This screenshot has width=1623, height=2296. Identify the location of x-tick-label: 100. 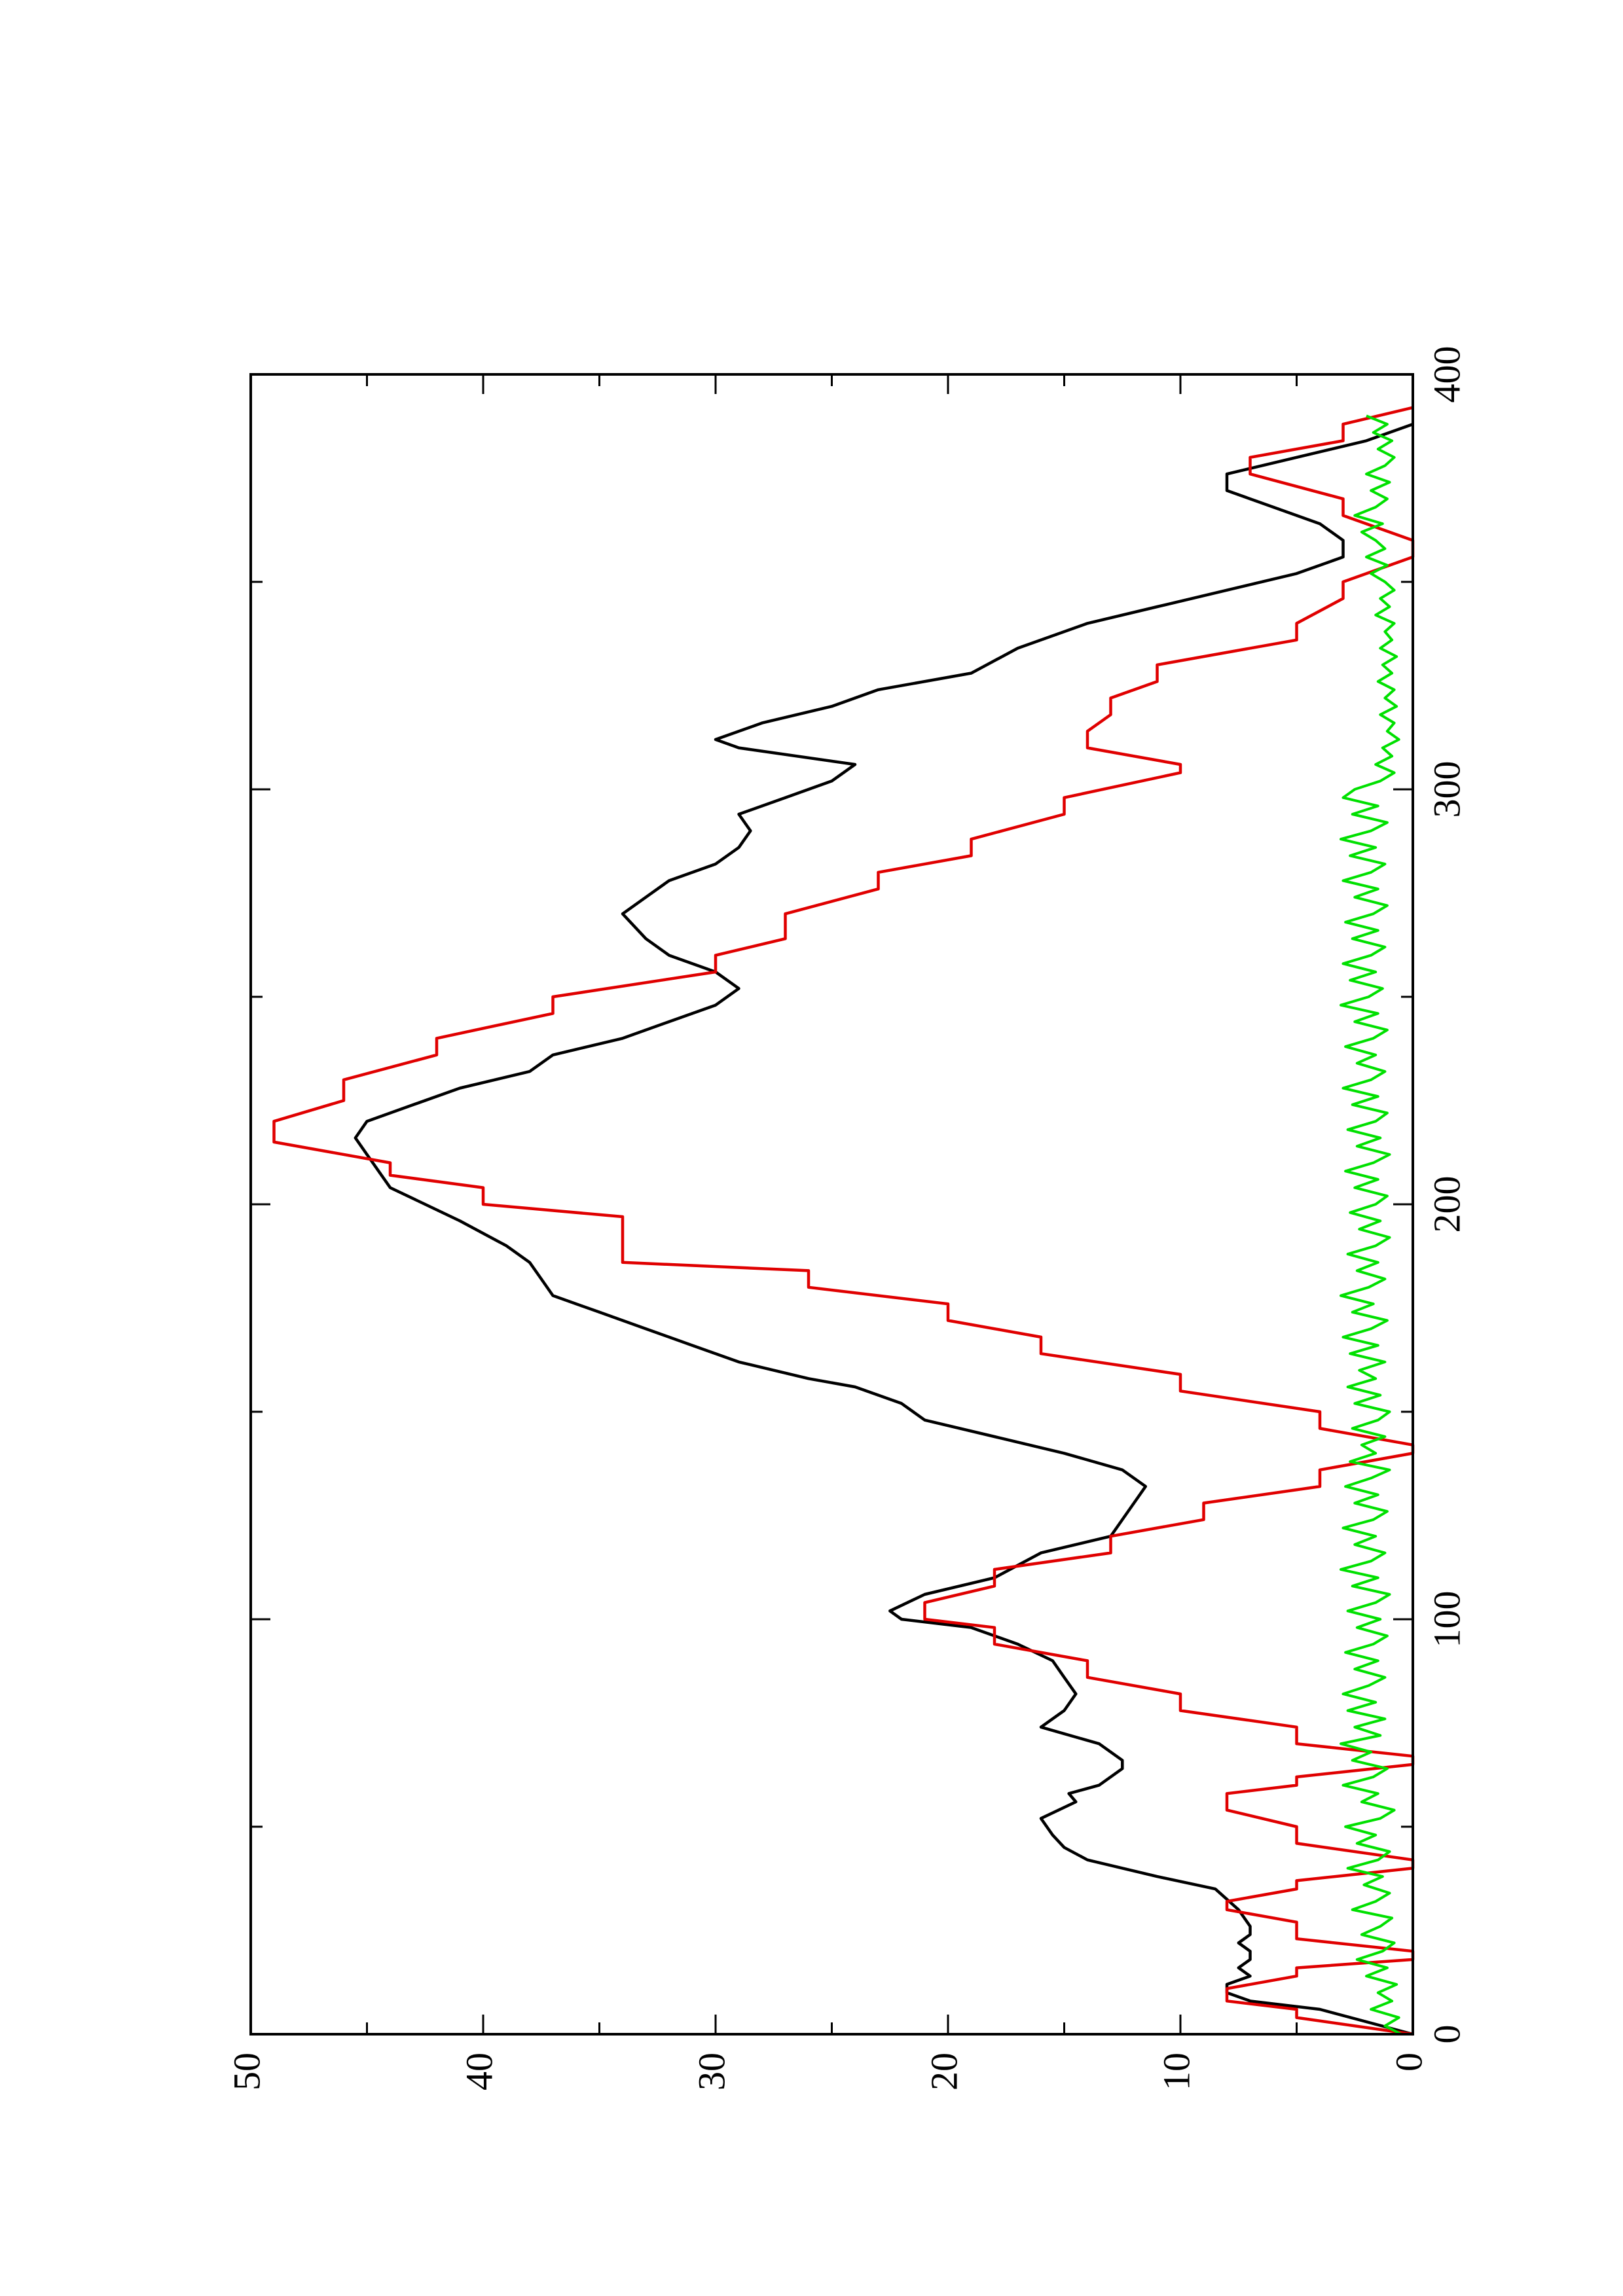
(1446, 1620).